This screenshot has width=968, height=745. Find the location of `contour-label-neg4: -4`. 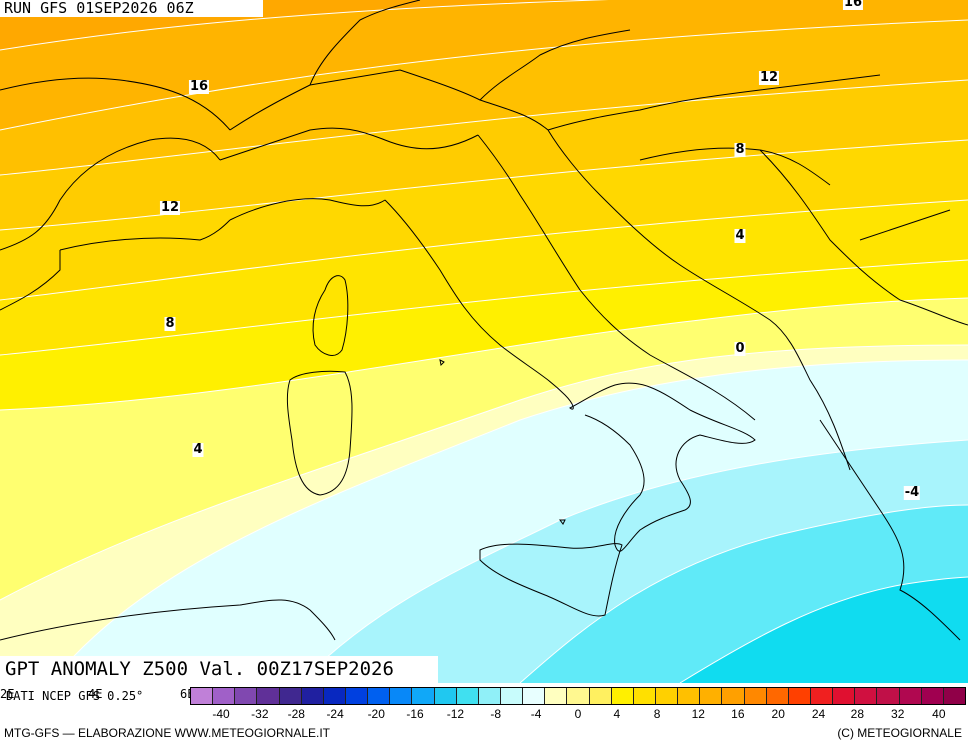

contour-label-neg4: -4 is located at coordinates (912, 492).